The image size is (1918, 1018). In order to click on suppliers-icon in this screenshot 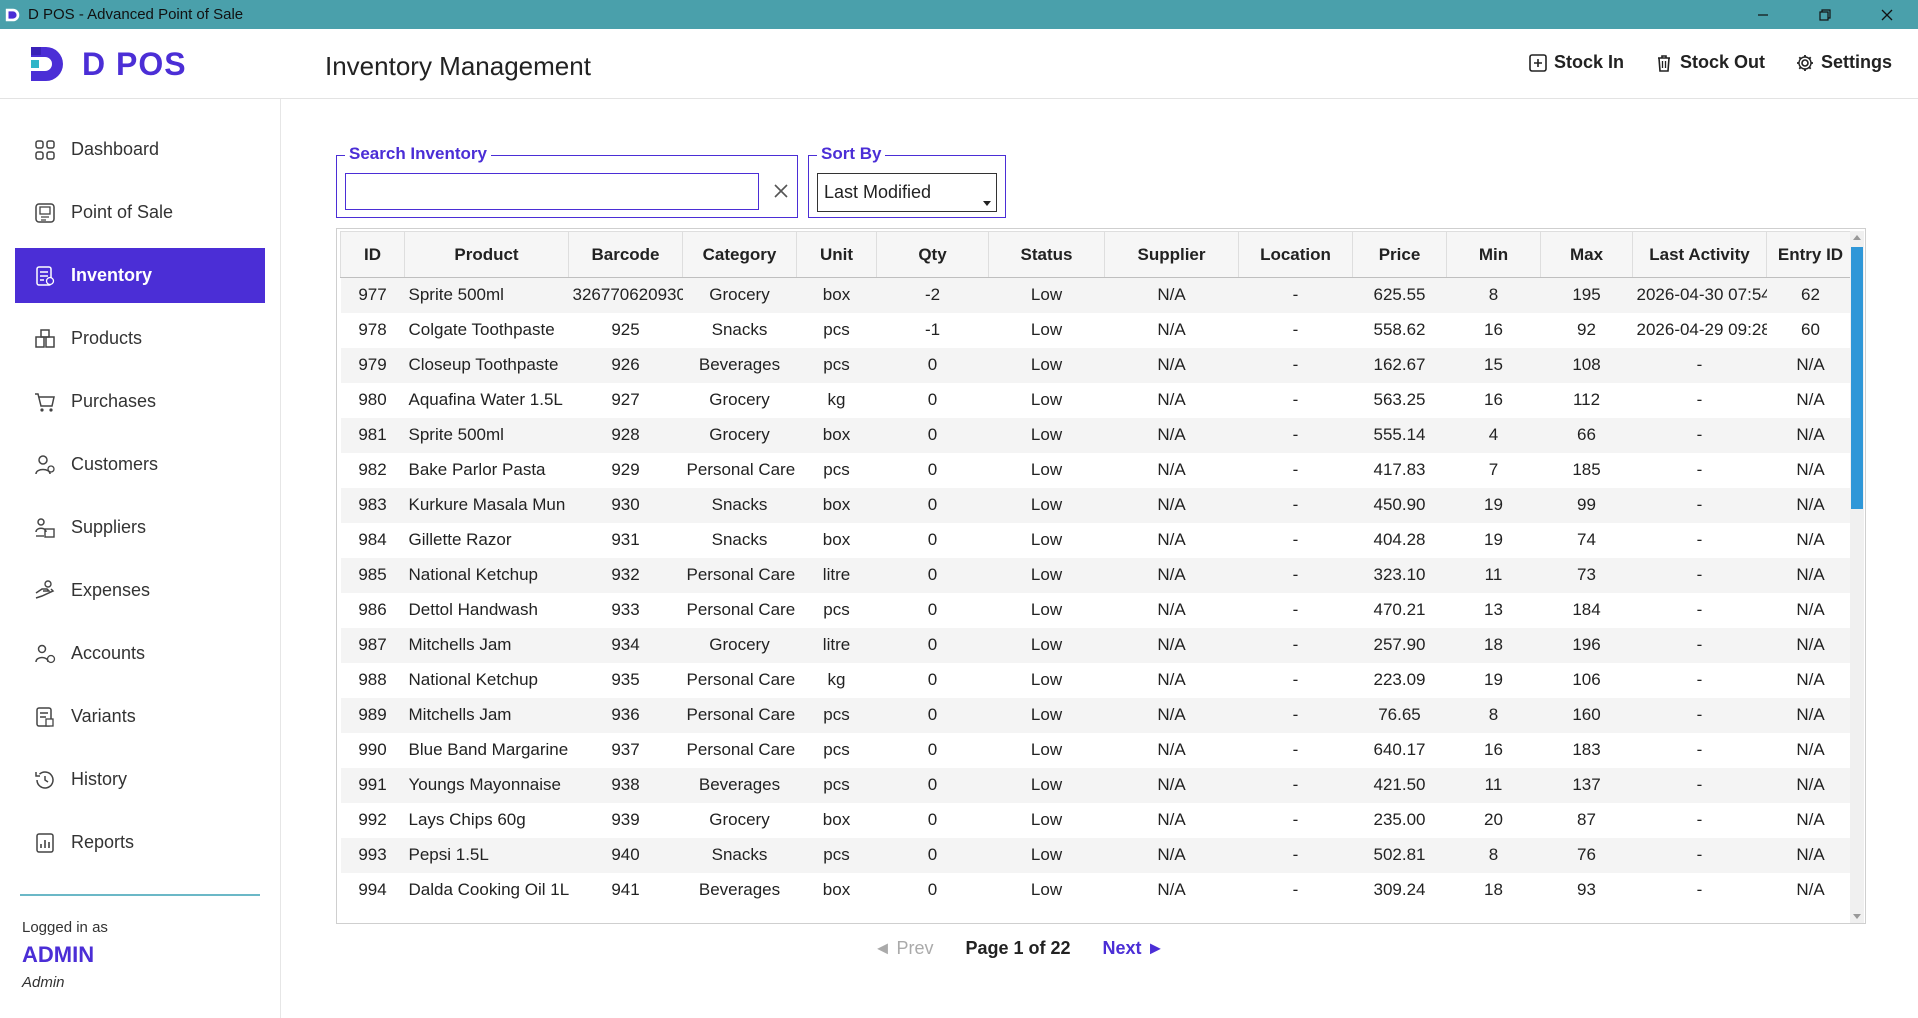, I will do `click(45, 527)`.